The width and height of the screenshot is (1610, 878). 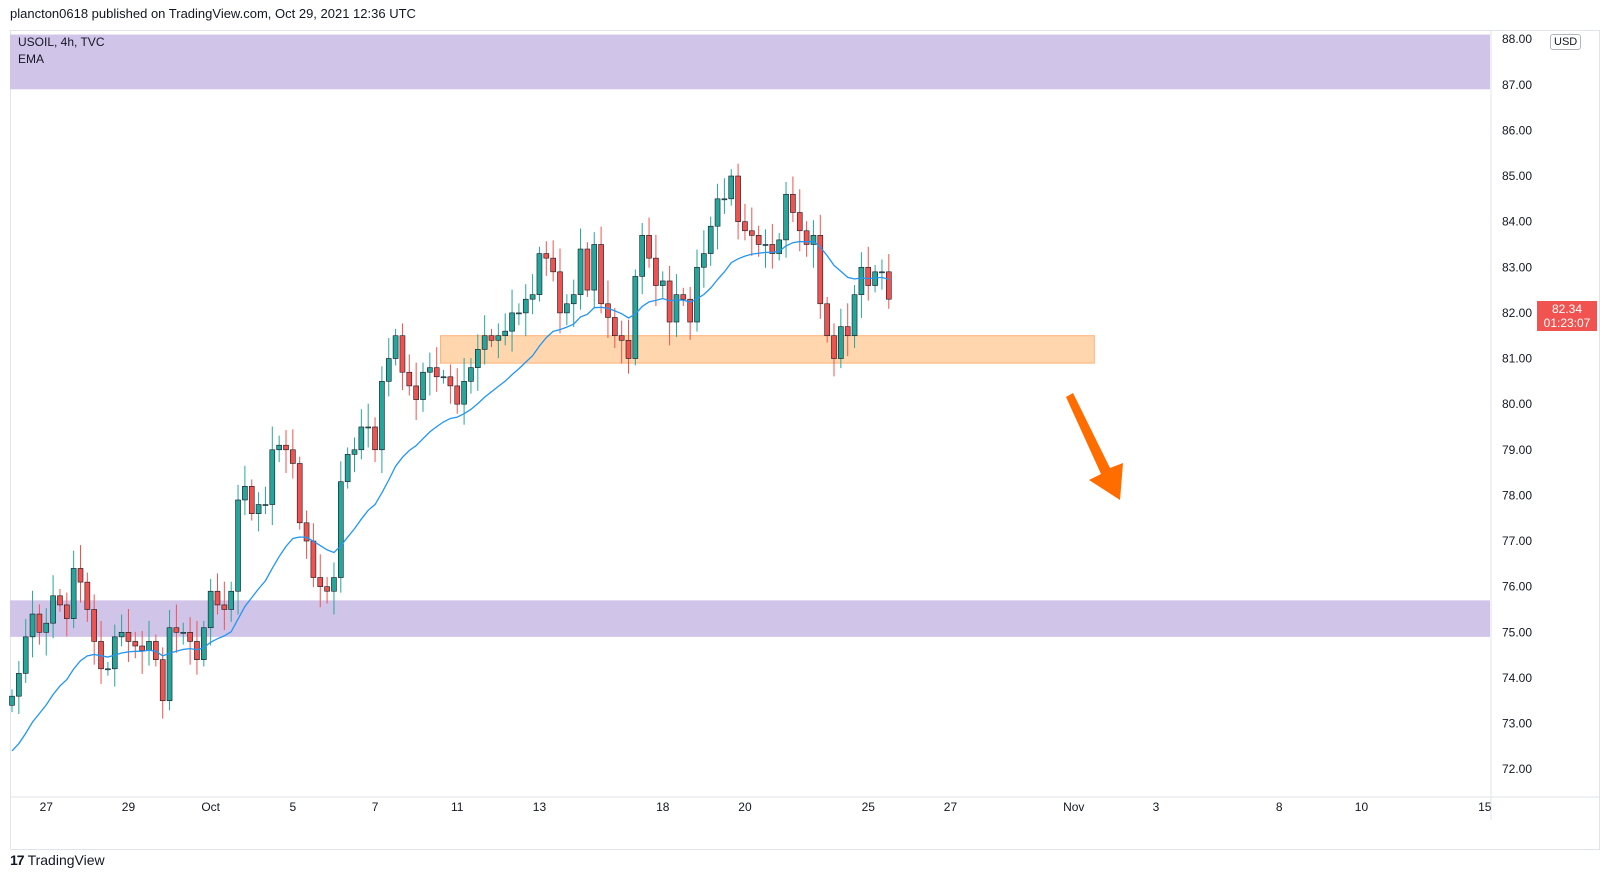 I want to click on time-tick-label: 18, so click(x=663, y=807).